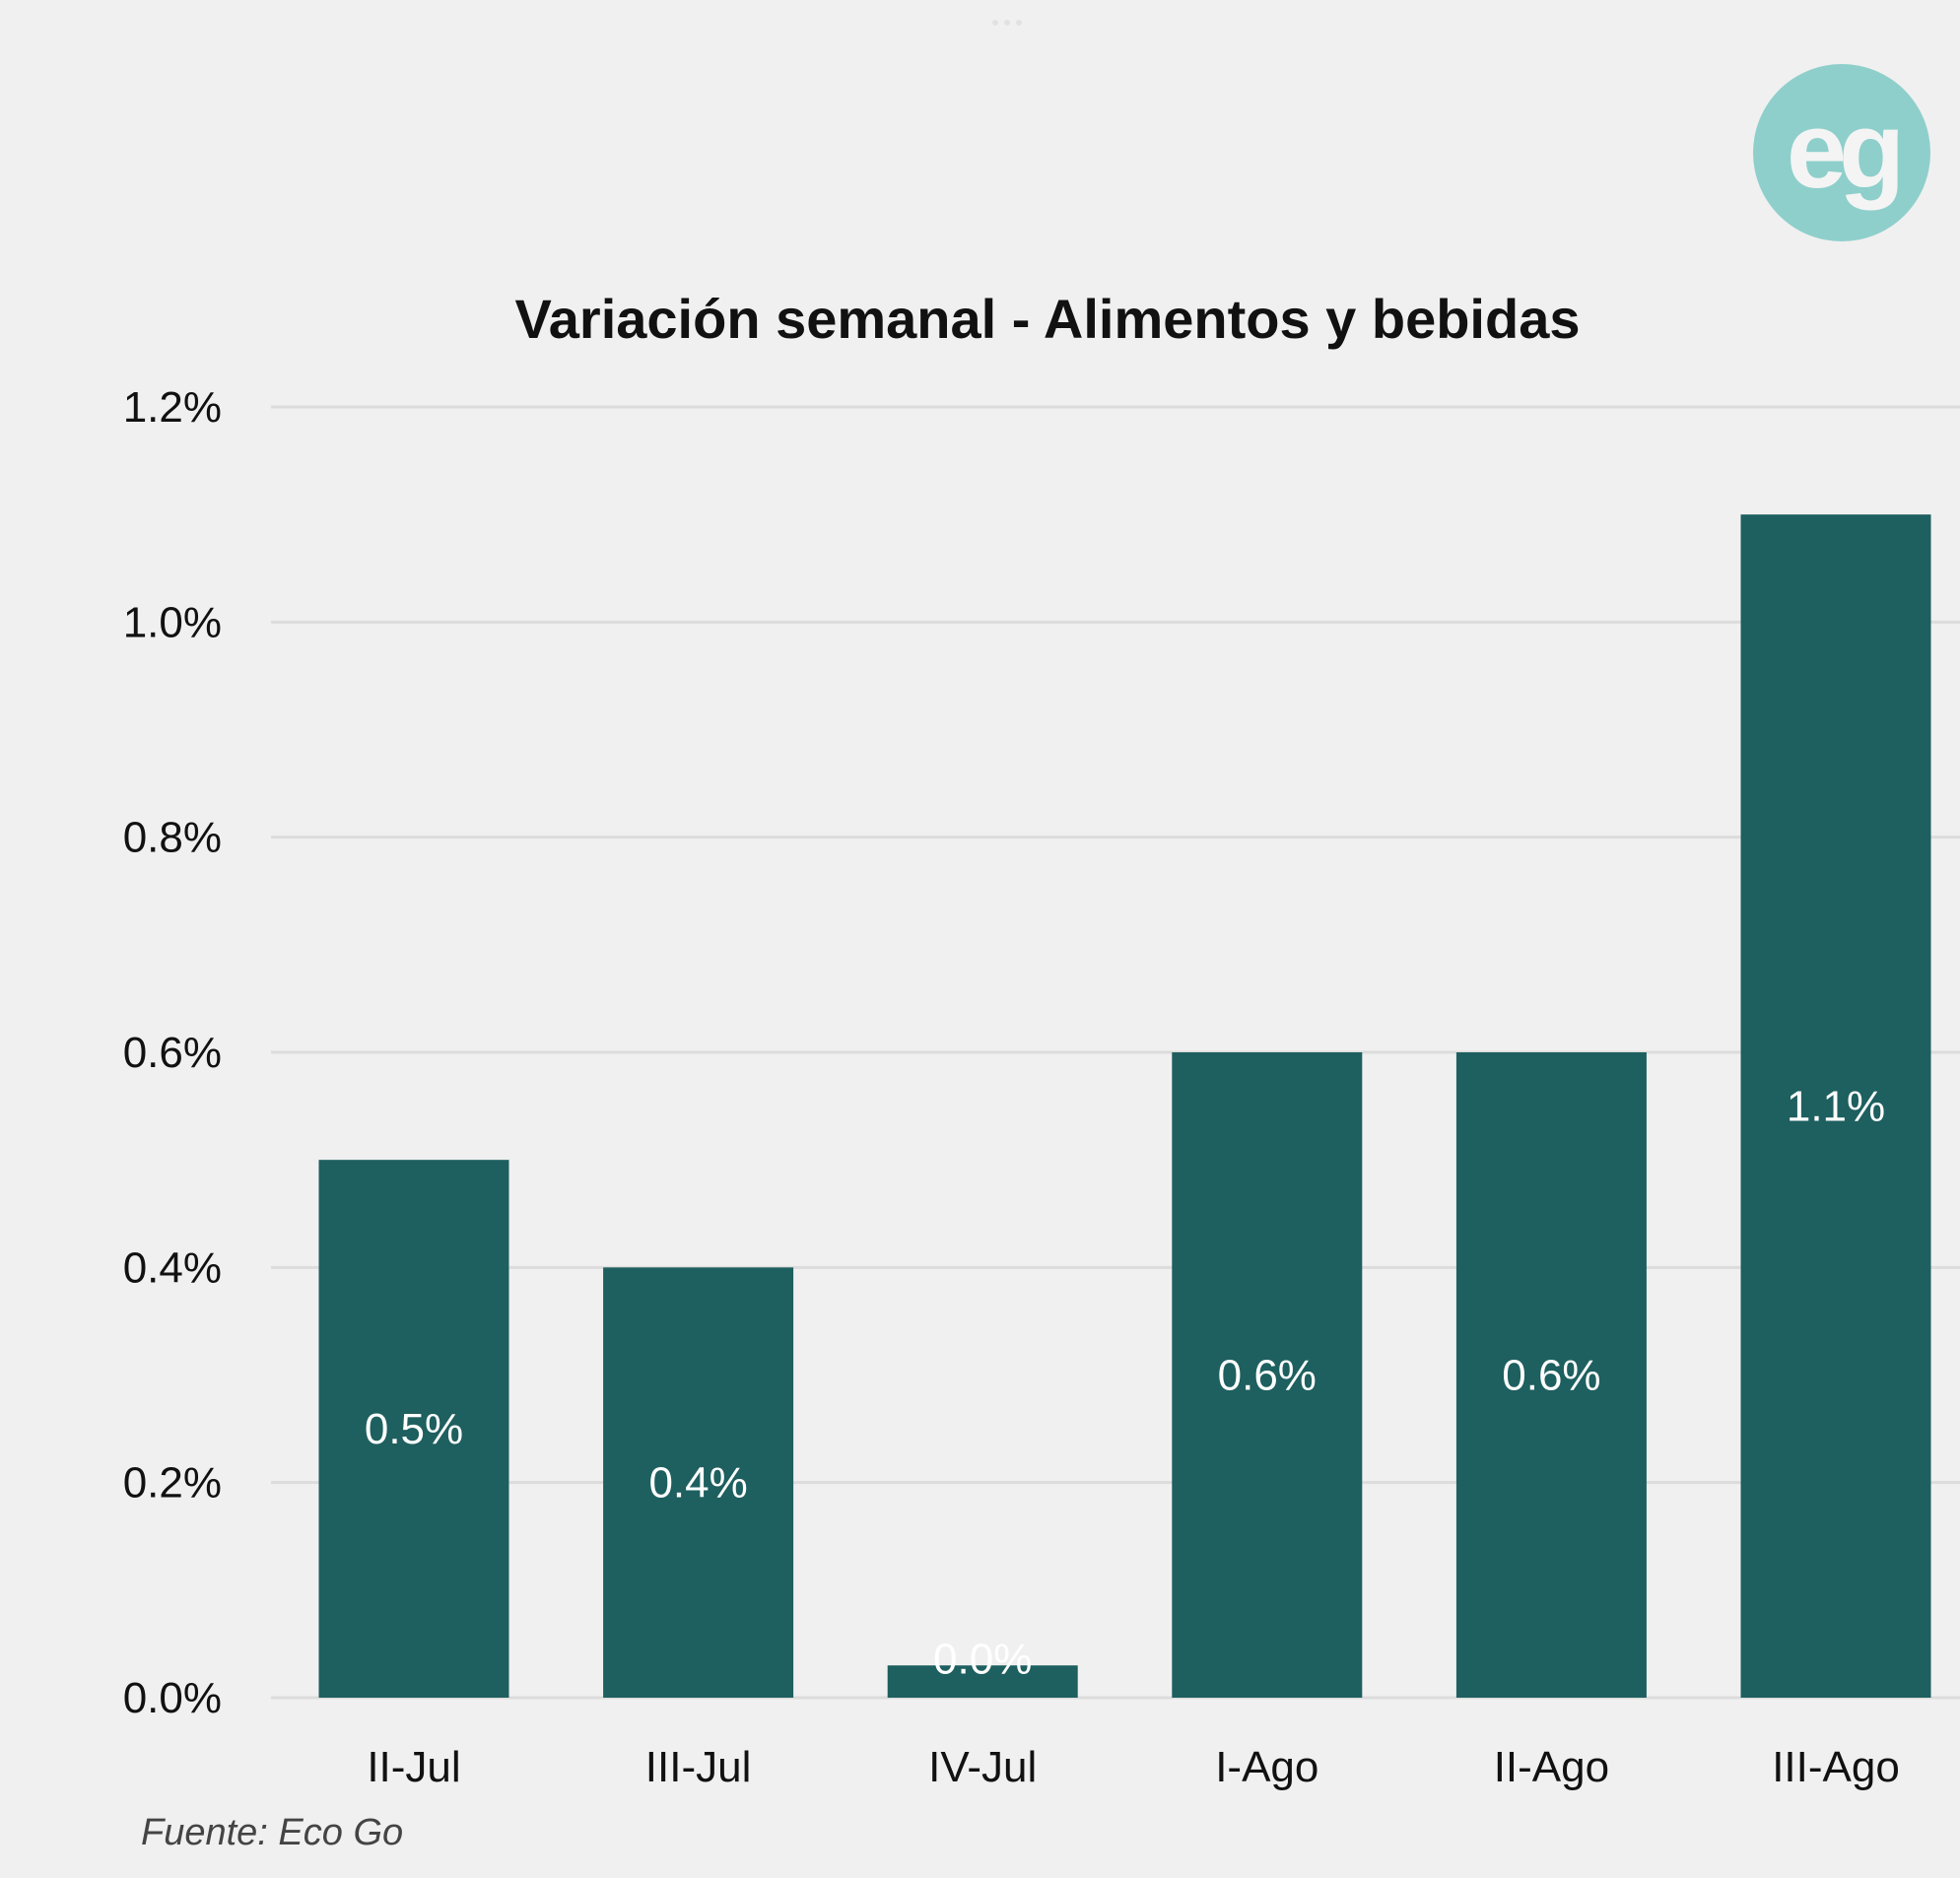  I want to click on chart-title: Variación semanal - Alimentos y bebidas, so click(1048, 319).